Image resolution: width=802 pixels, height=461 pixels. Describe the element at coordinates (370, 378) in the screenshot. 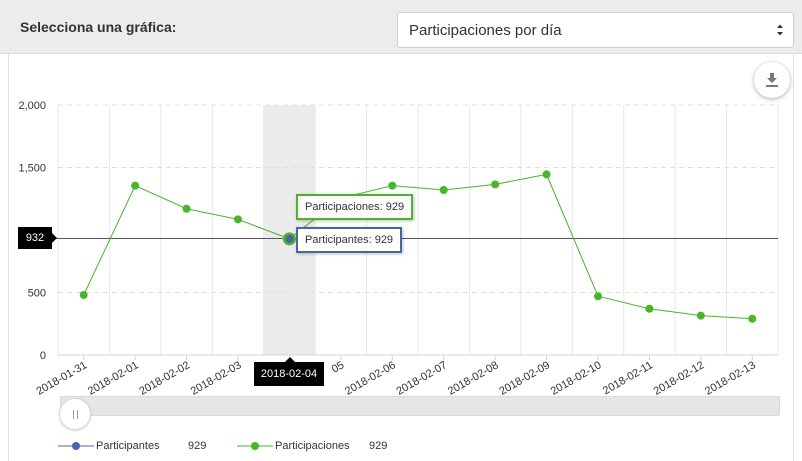

I see `x-tick-label: 2018-02-06` at that location.